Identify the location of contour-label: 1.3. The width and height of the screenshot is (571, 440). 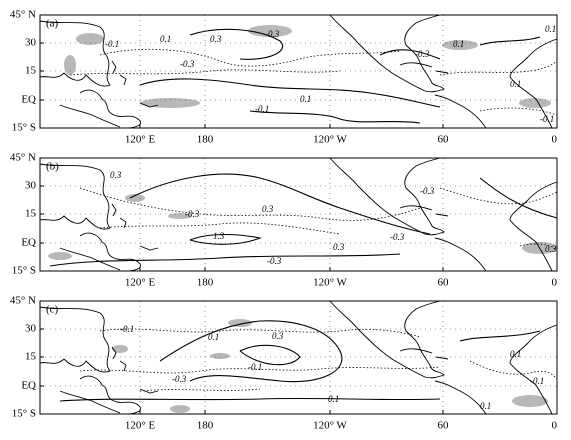
(219, 236).